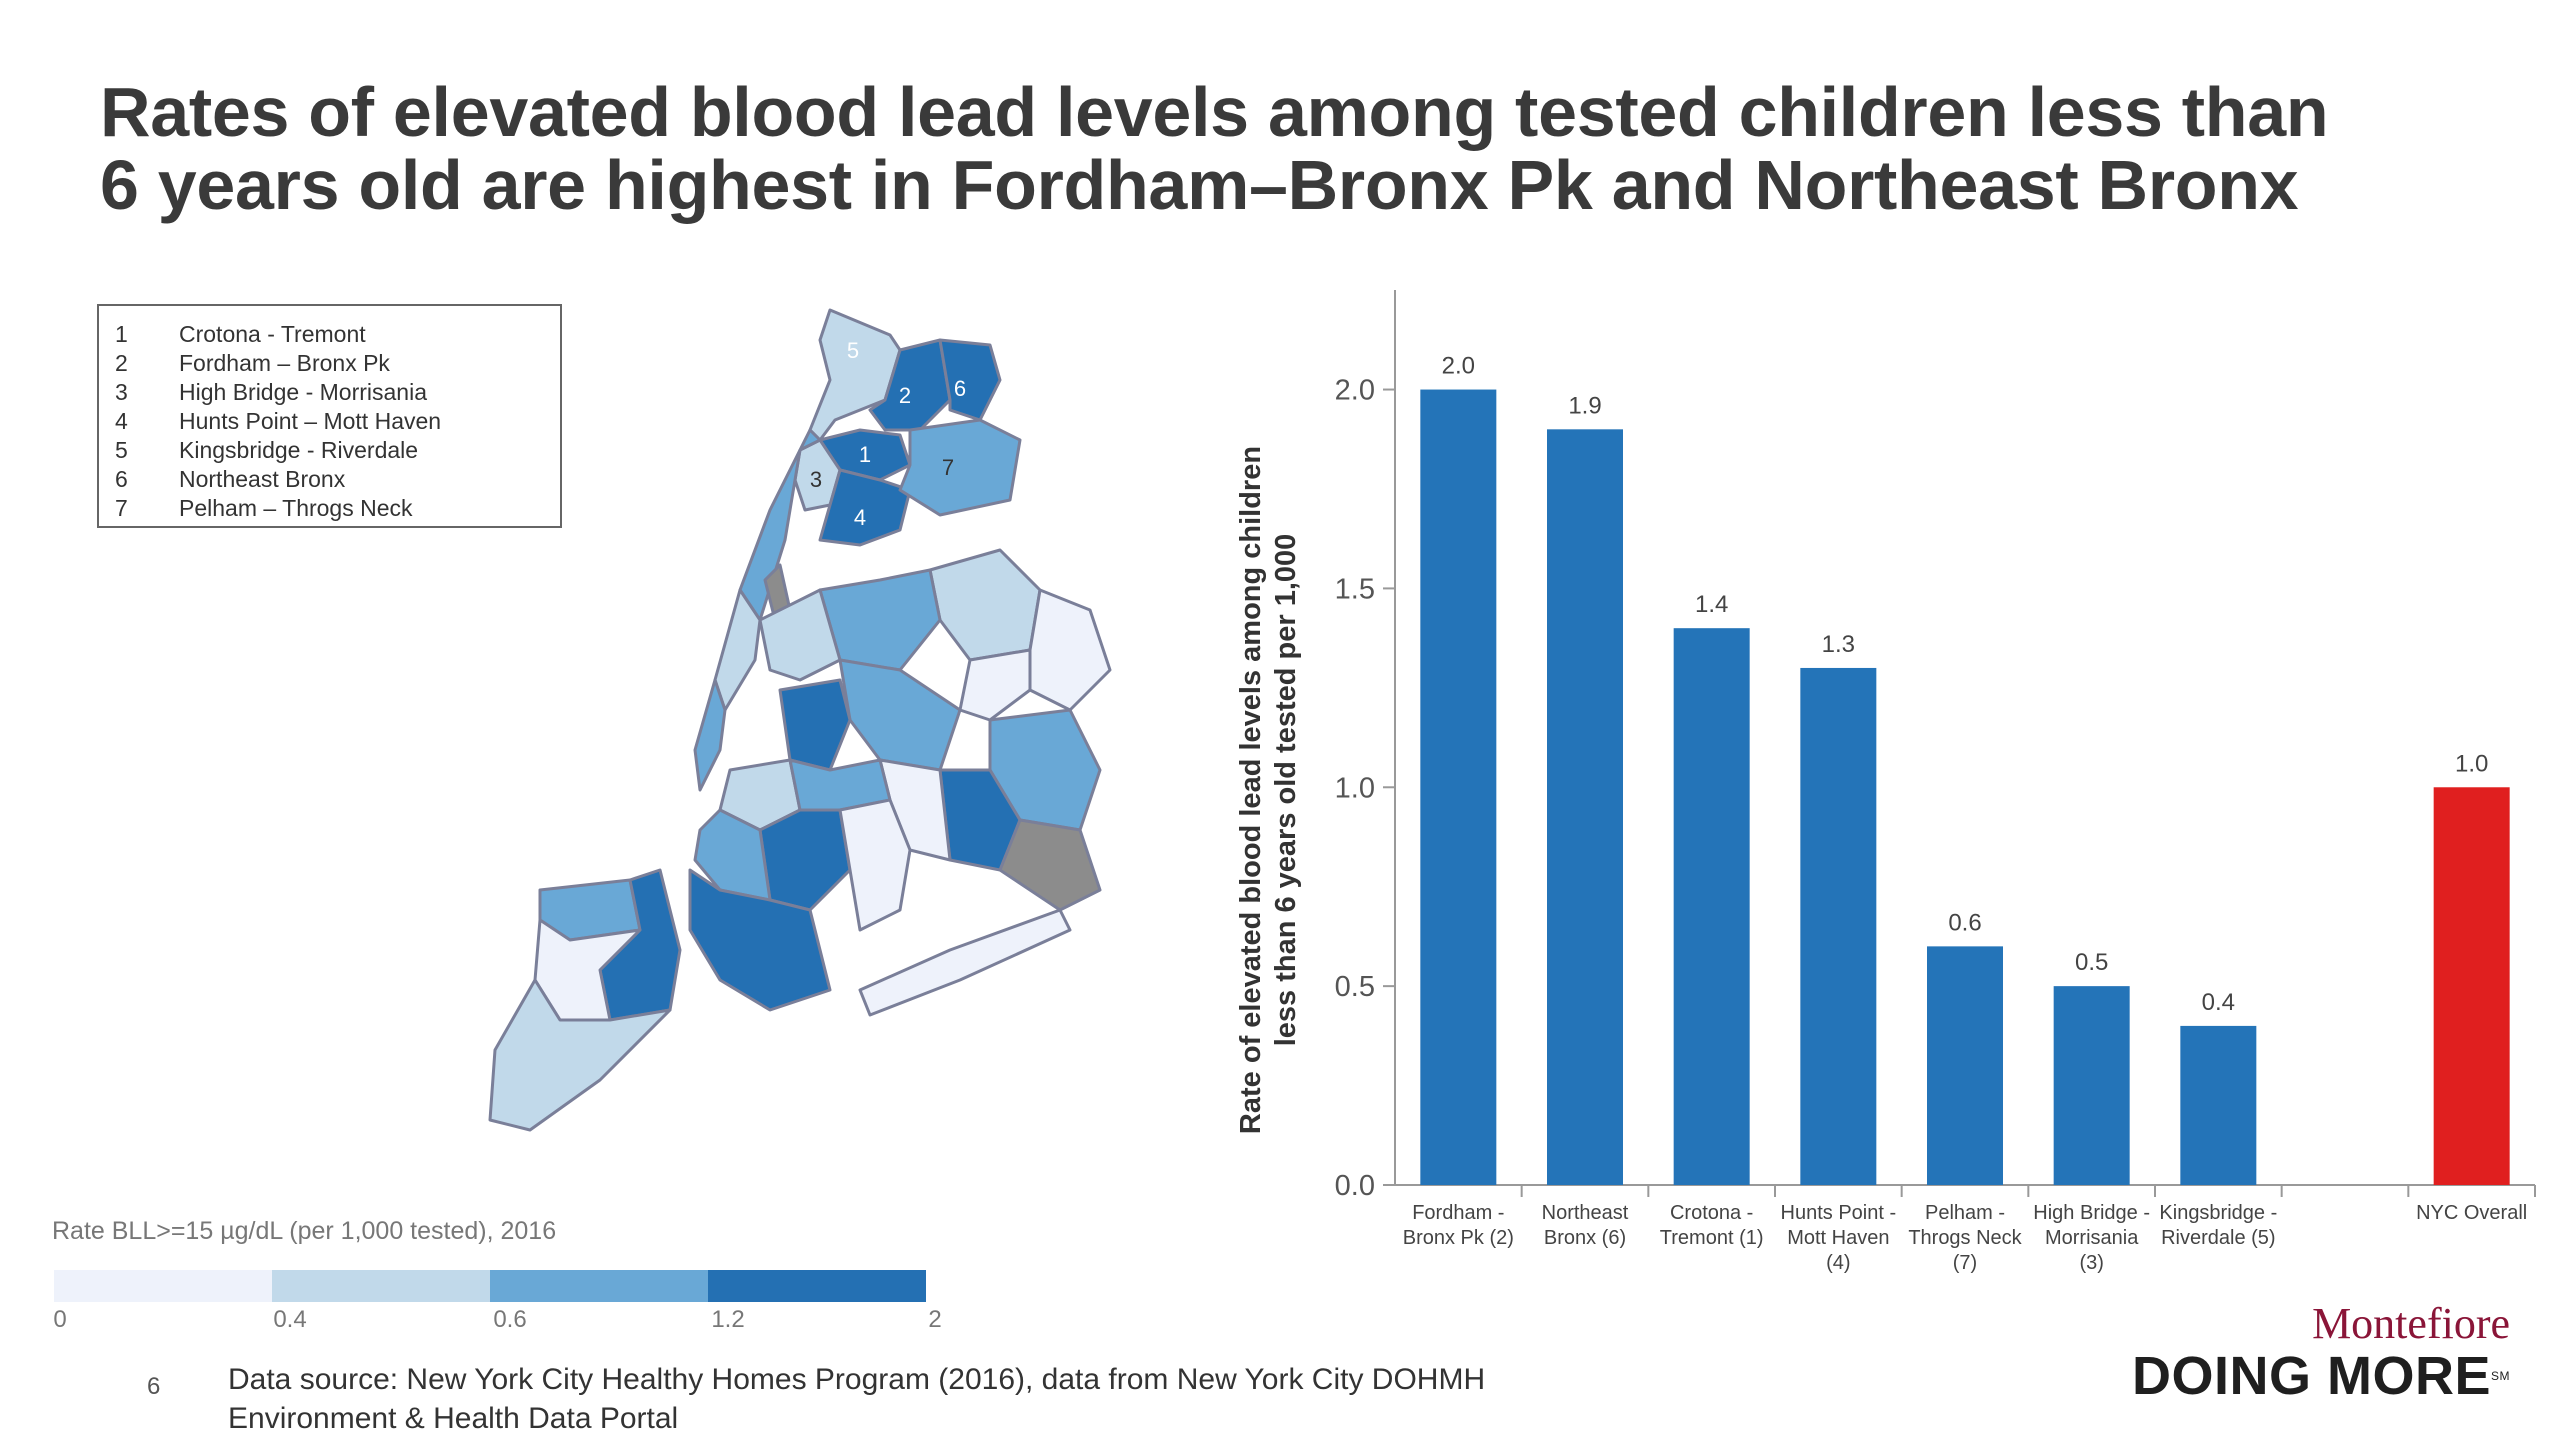 The image size is (2560, 1440). What do you see at coordinates (1286, 790) in the screenshot?
I see `y-axis-label-line-2: less than 6 years old tested per 1,000` at bounding box center [1286, 790].